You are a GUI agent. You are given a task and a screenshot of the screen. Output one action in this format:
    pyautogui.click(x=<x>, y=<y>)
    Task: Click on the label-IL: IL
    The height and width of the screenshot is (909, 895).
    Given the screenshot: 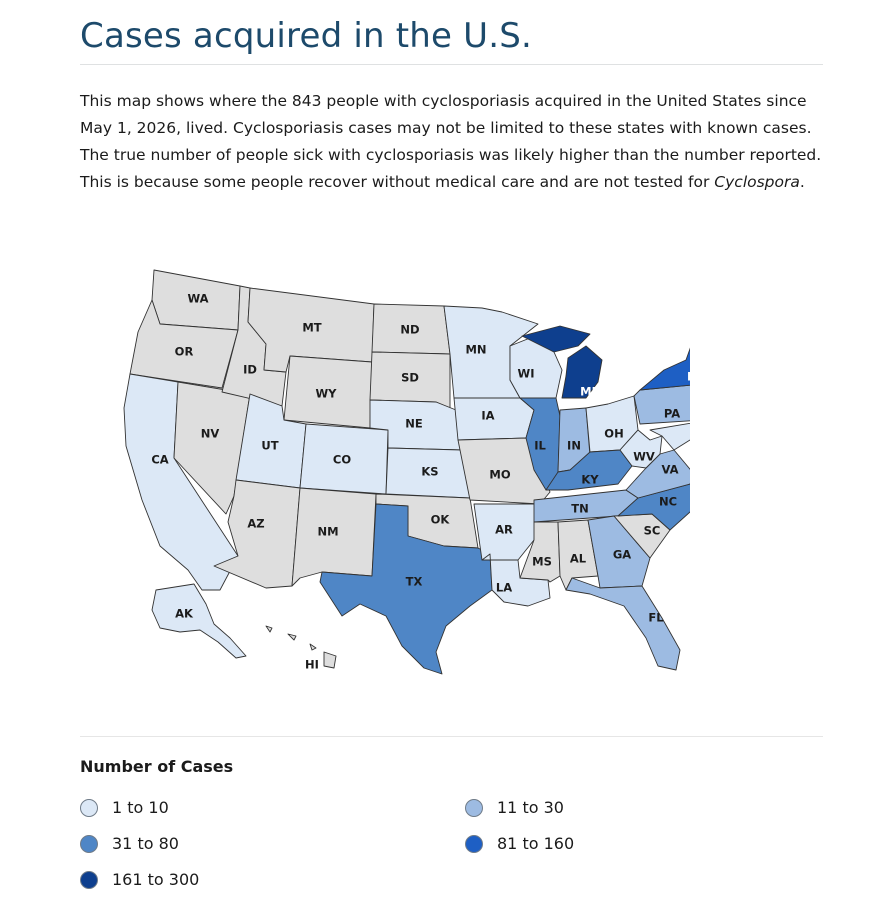 What is the action you would take?
    pyautogui.click(x=540, y=446)
    